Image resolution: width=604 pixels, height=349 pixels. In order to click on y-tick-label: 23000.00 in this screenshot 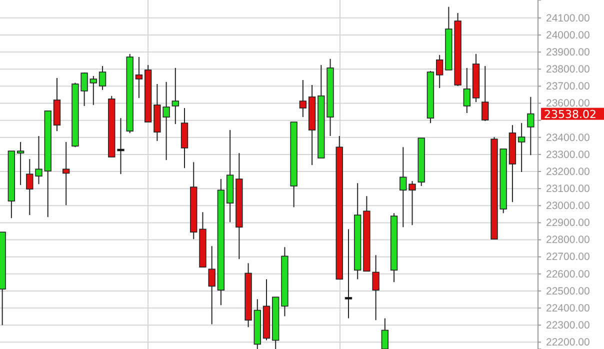, I will do `click(568, 206)`.